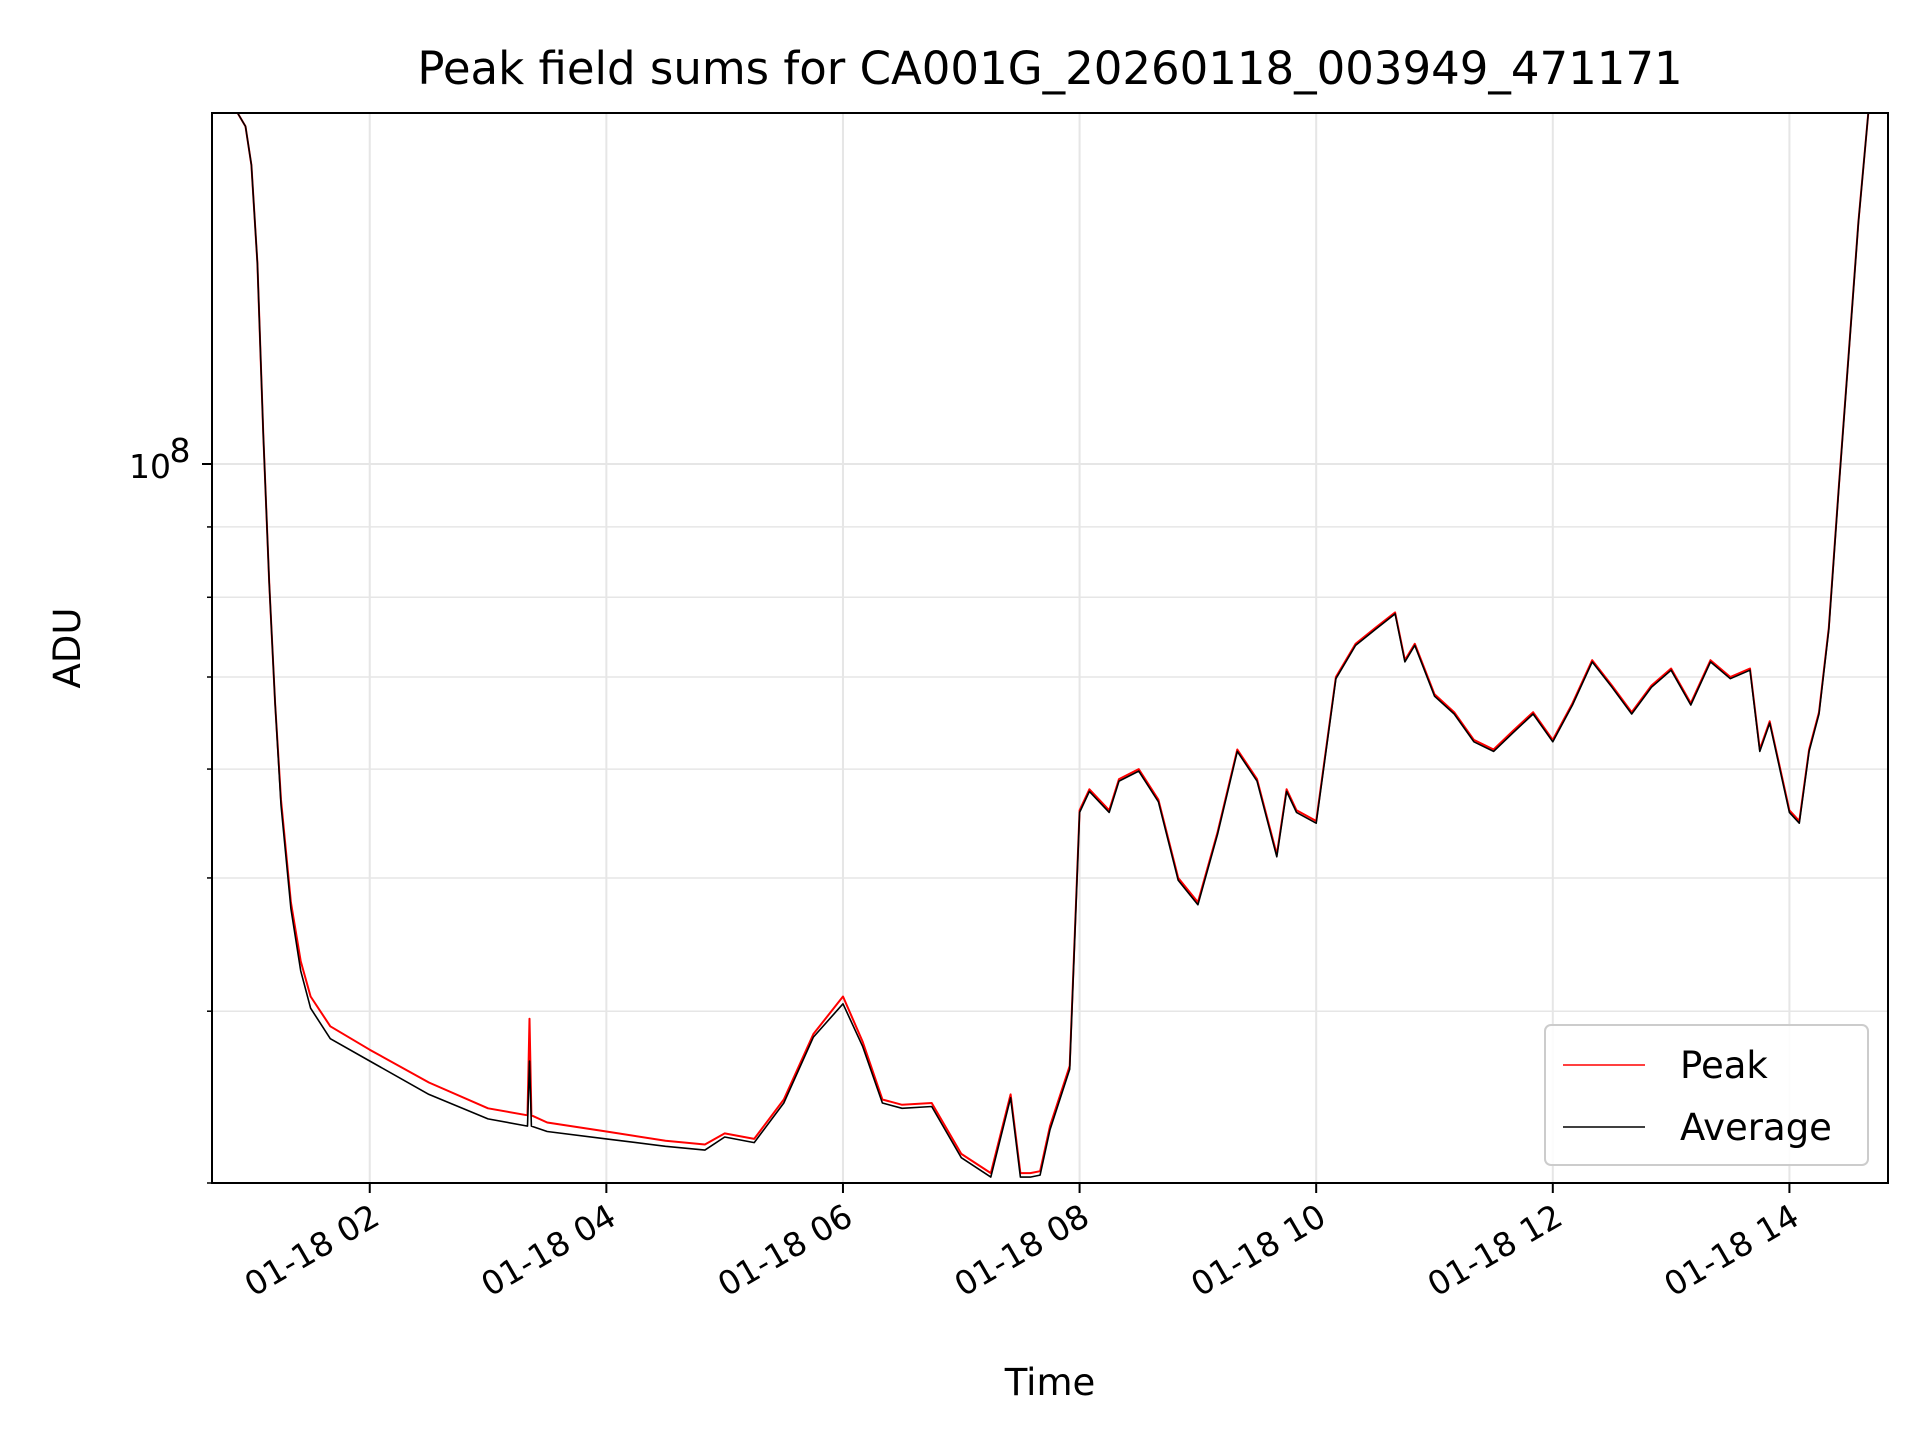  What do you see at coordinates (67, 648) in the screenshot?
I see `y-axis-label: ADU` at bounding box center [67, 648].